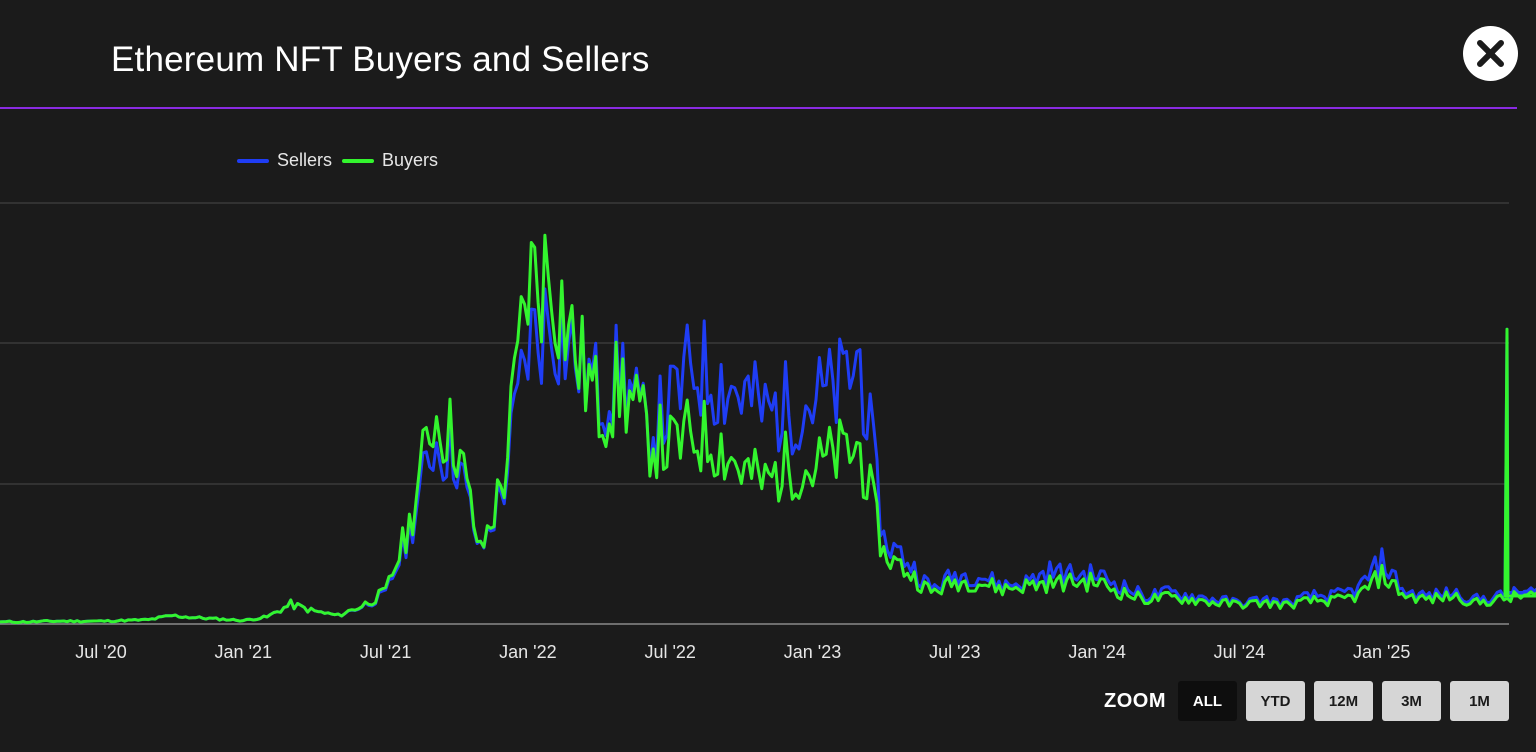 Image resolution: width=1536 pixels, height=752 pixels. Describe the element at coordinates (1239, 652) in the screenshot. I see `x-tick-label: Jul '24` at that location.